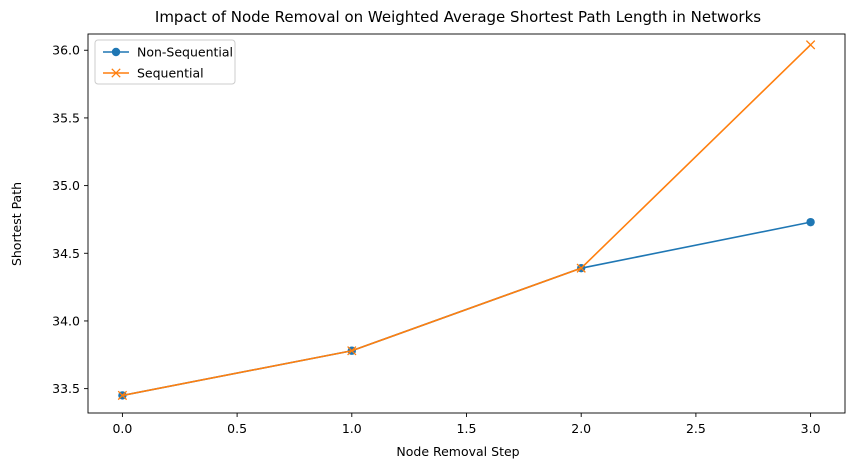 This screenshot has height=472, width=855. Describe the element at coordinates (66, 117) in the screenshot. I see `y-tick-label: 35.5` at that location.